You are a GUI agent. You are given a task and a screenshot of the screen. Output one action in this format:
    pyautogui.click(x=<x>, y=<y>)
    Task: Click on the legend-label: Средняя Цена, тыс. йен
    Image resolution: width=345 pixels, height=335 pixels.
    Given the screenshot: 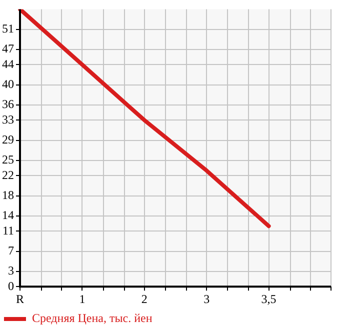 What is the action you would take?
    pyautogui.click(x=92, y=318)
    